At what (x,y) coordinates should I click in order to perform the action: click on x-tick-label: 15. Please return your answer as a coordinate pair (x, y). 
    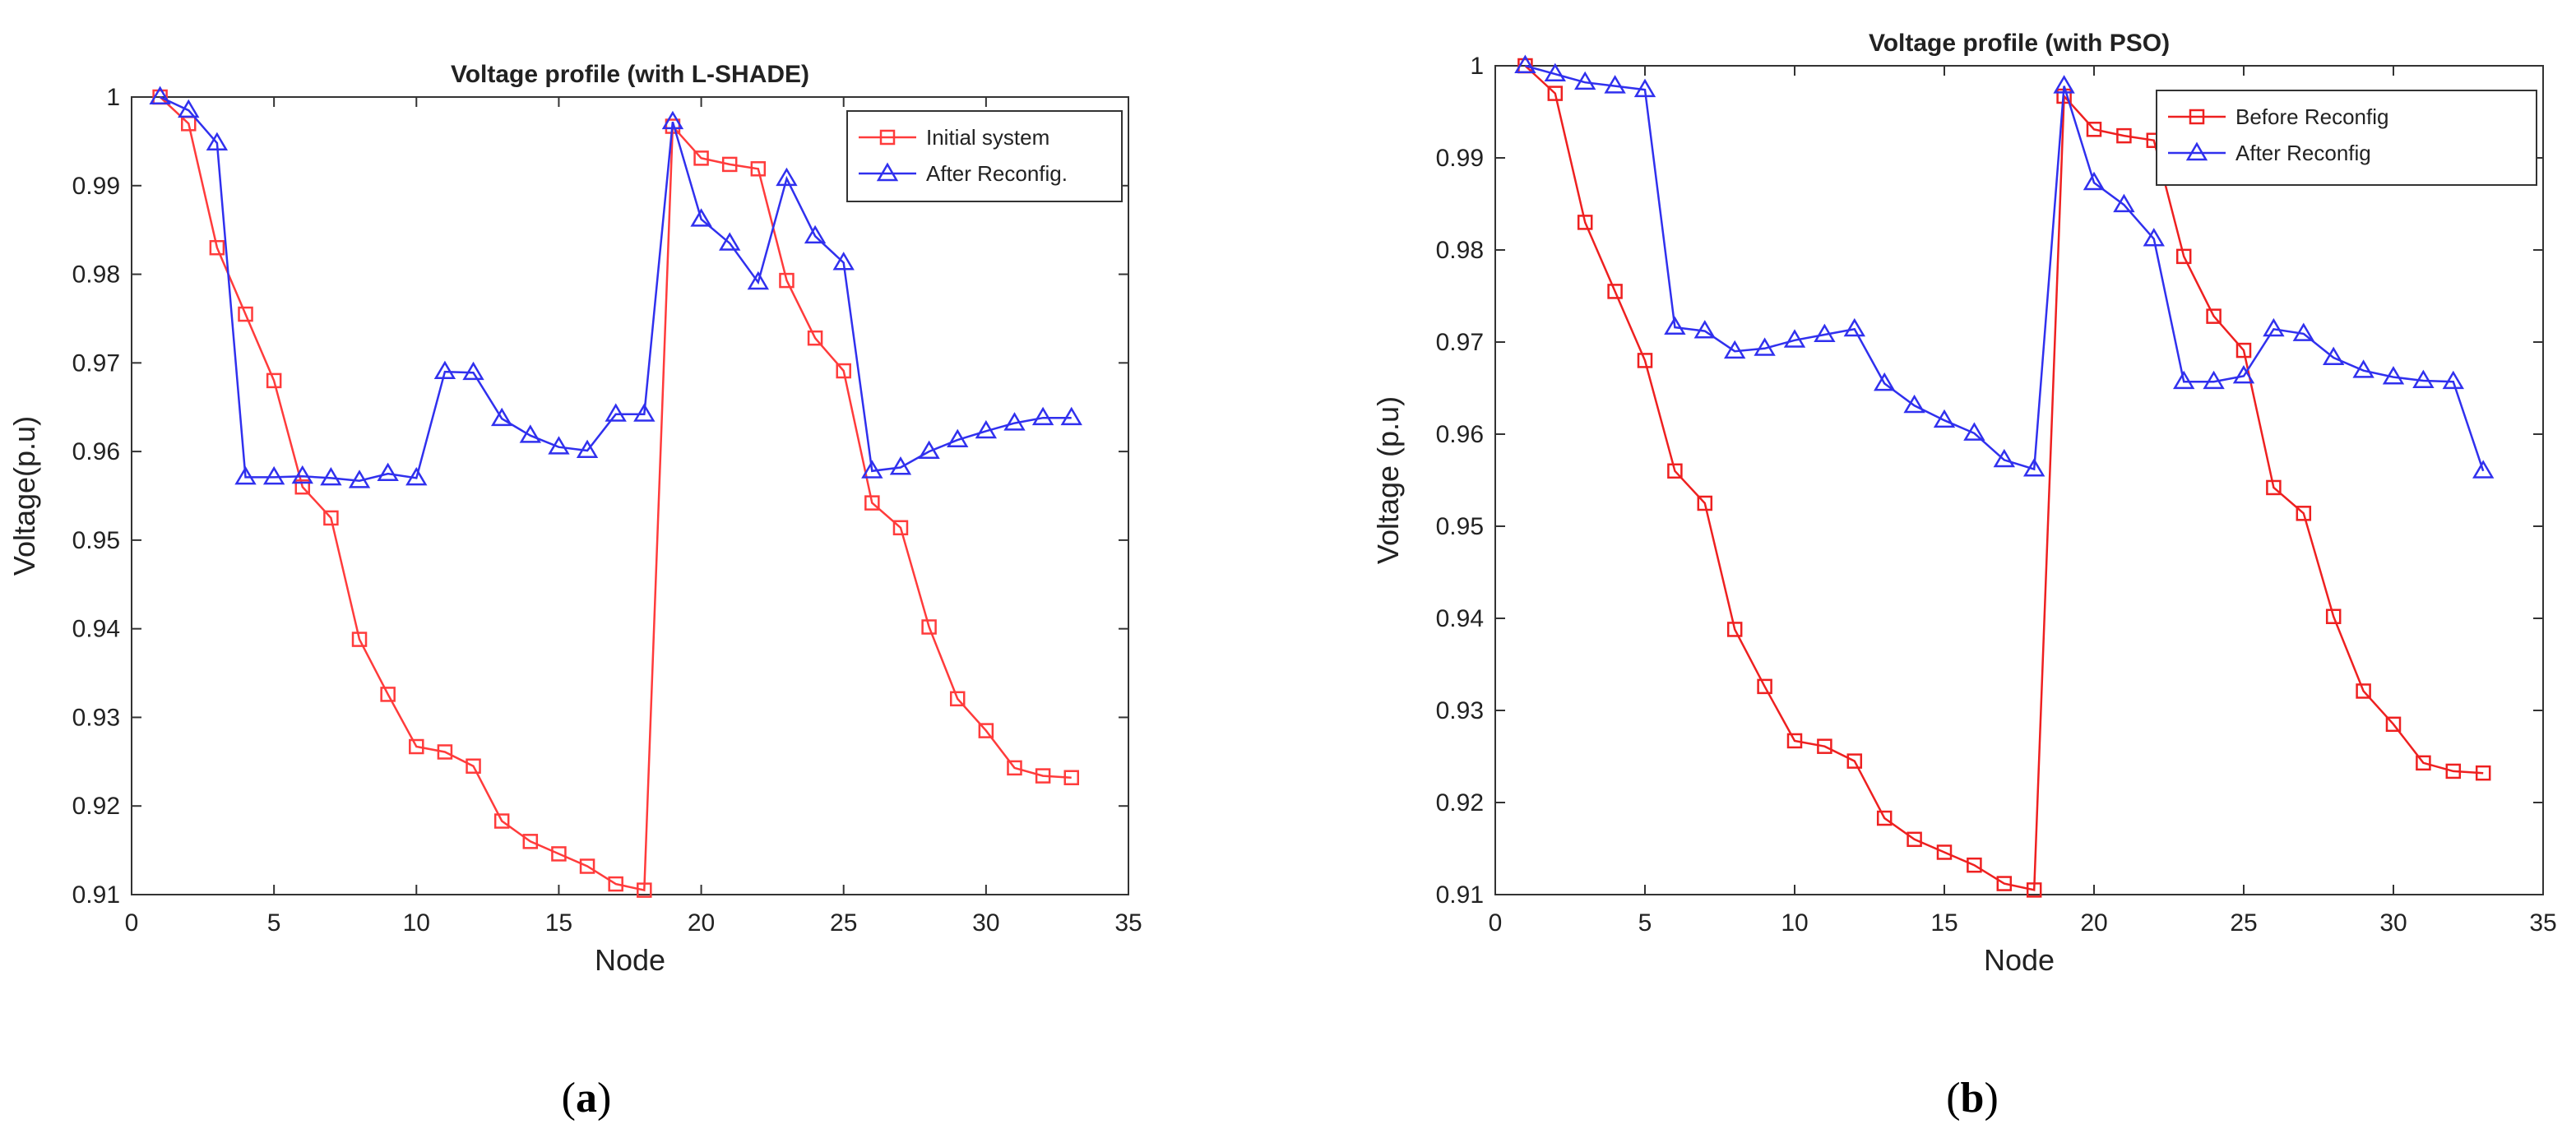
    Looking at the image, I should click on (1944, 923).